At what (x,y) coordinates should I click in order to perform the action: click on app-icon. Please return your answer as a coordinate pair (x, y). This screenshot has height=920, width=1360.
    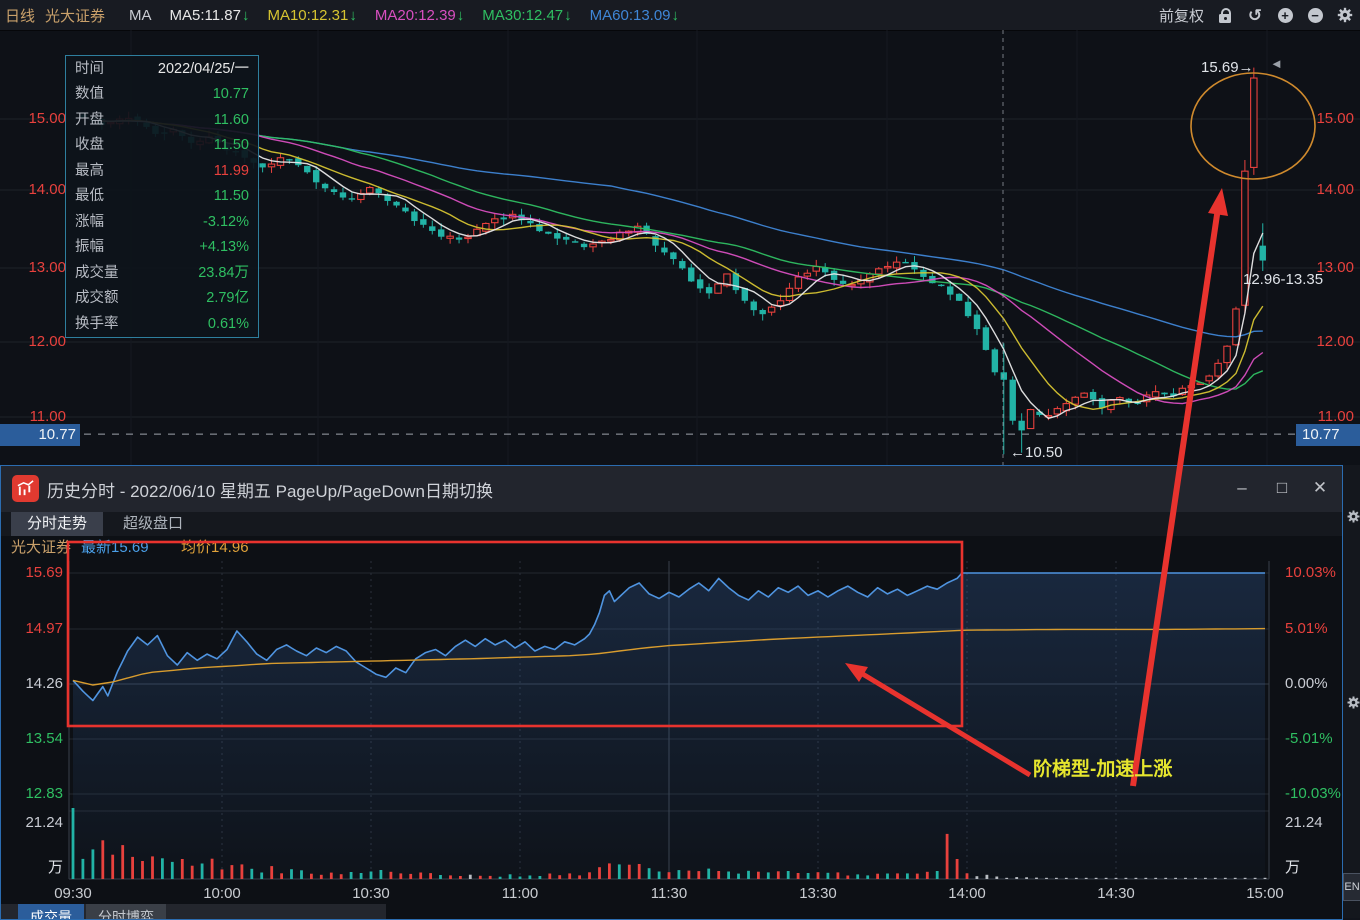
    Looking at the image, I should click on (25, 488).